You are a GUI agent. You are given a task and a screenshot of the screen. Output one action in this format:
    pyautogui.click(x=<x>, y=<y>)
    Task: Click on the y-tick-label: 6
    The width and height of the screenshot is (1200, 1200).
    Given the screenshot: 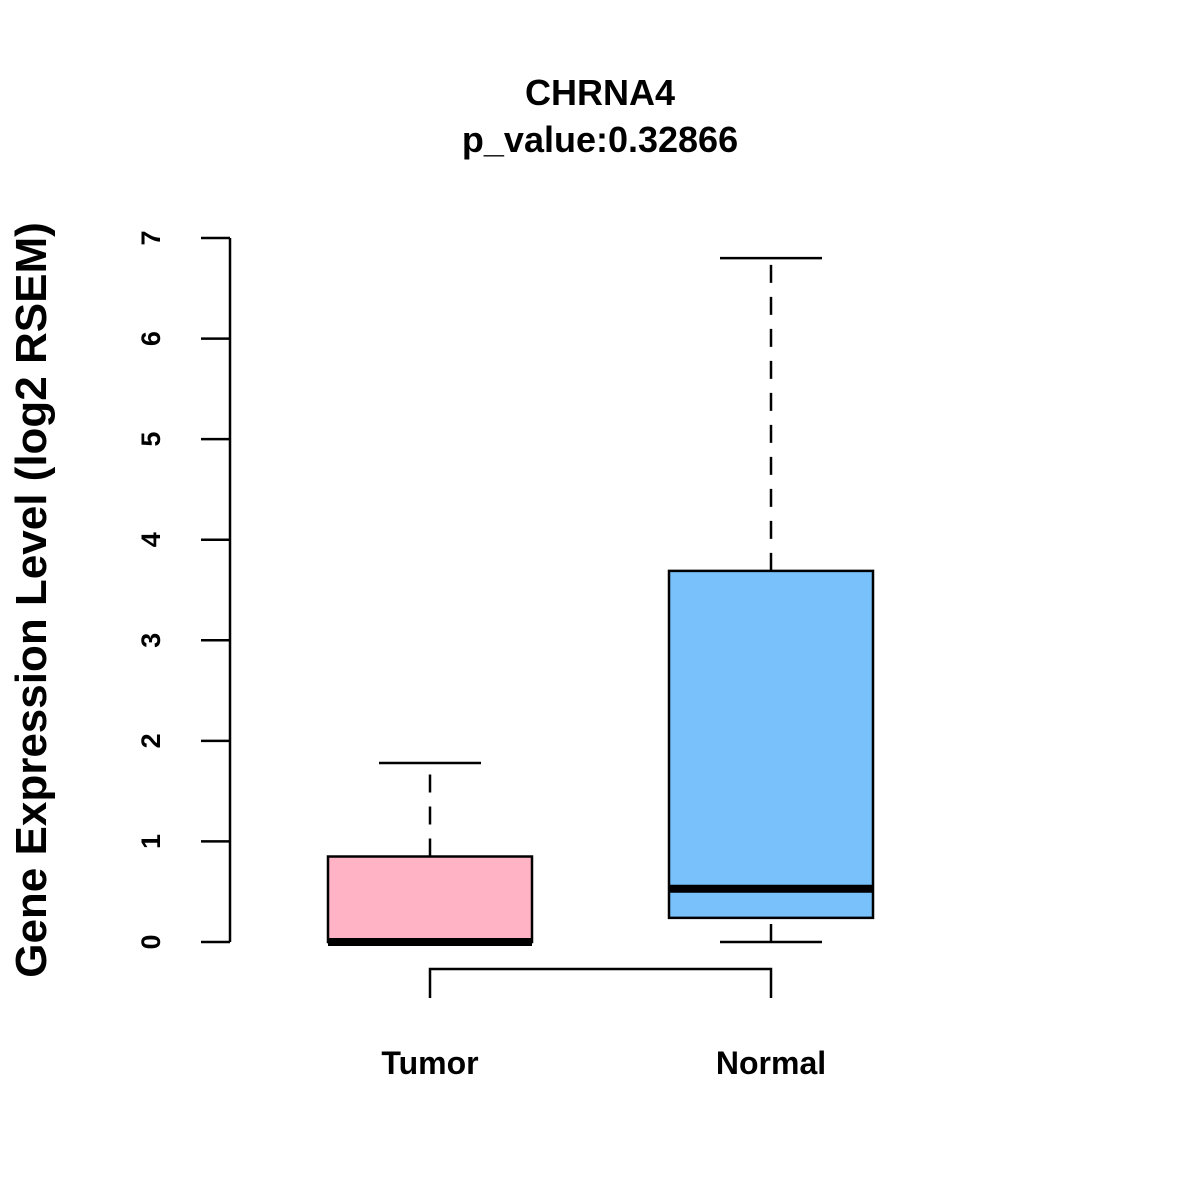 What is the action you would take?
    pyautogui.click(x=151, y=338)
    